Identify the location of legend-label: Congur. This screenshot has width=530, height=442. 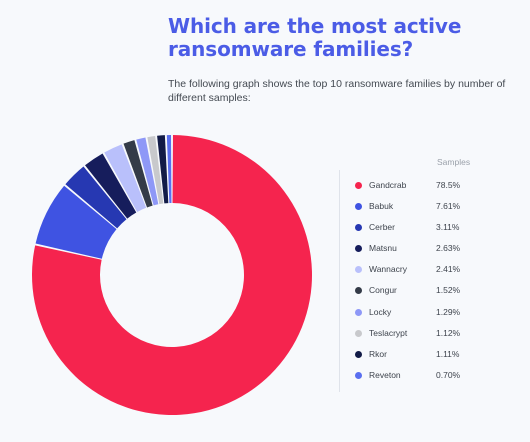
(383, 290).